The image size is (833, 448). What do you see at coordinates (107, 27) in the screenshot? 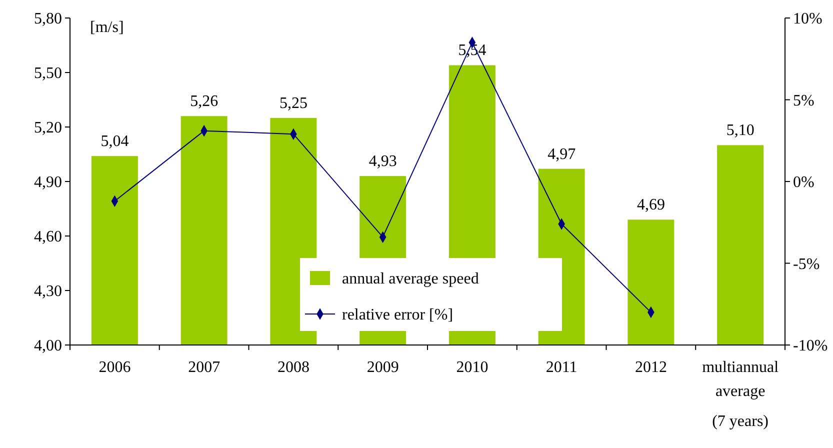
I see `y-axis-title: [m/s]` at bounding box center [107, 27].